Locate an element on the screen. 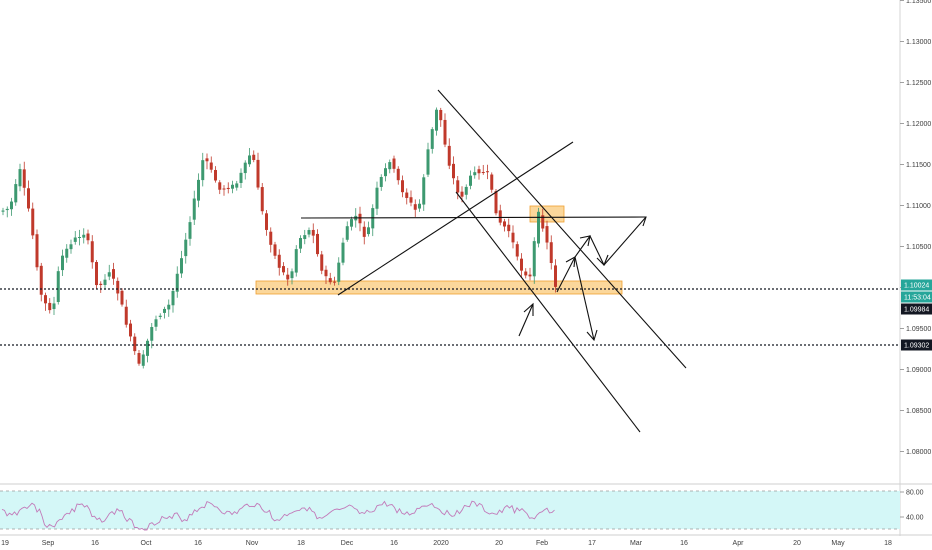 The height and width of the screenshot is (550, 932). price-tick-label: 1.09500 is located at coordinates (918, 329).